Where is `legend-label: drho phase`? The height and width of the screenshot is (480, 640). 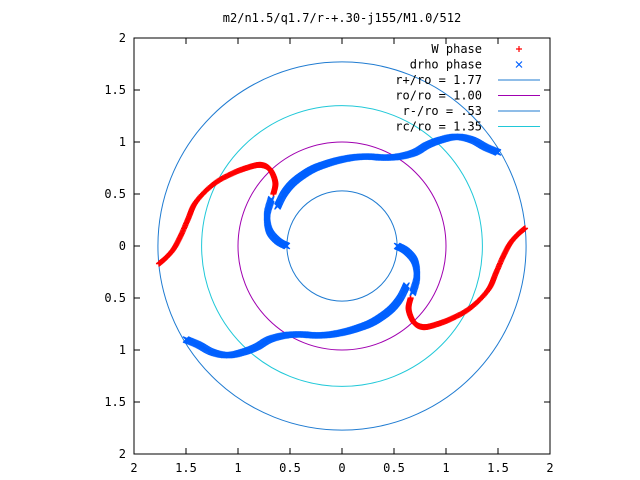
legend-label: drho phase is located at coordinates (446, 65).